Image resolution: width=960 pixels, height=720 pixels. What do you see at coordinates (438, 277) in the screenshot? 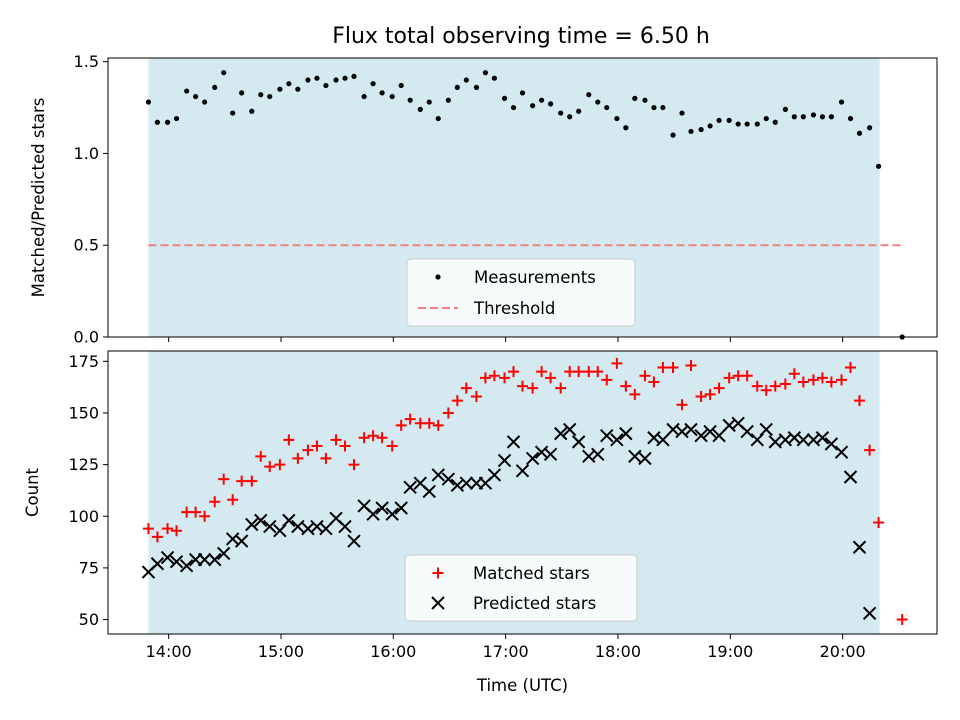
I see `legend-measurements-marker` at bounding box center [438, 277].